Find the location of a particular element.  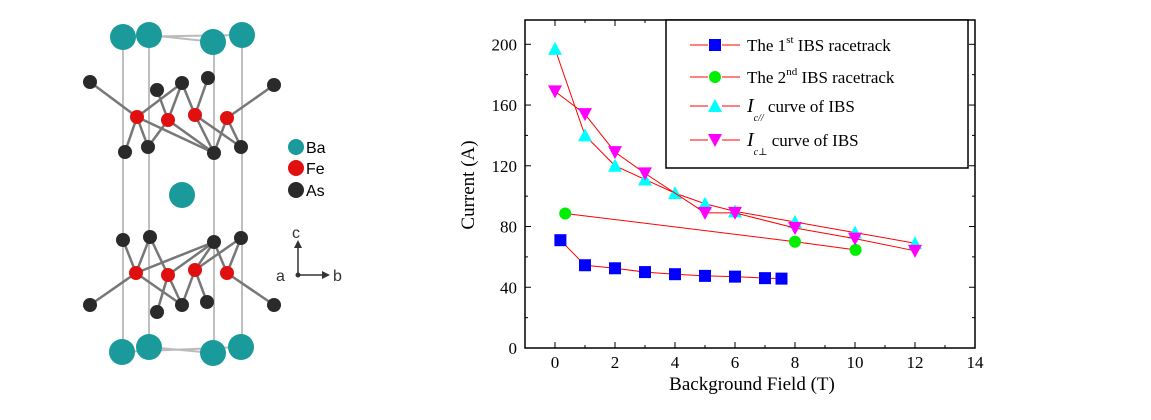

fe-ball-icon is located at coordinates (296, 168).